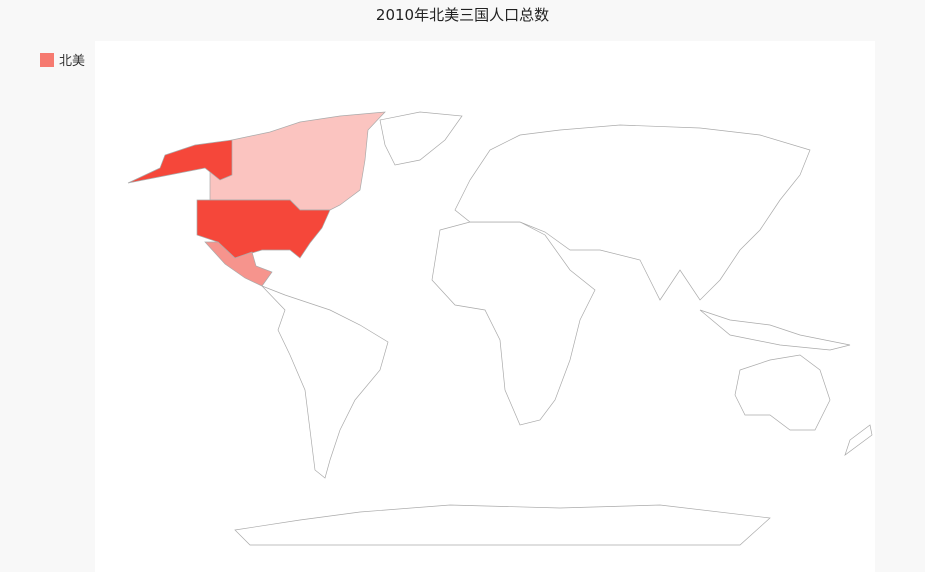 The image size is (925, 572). What do you see at coordinates (513, 323) in the screenshot?
I see `region-africa` at bounding box center [513, 323].